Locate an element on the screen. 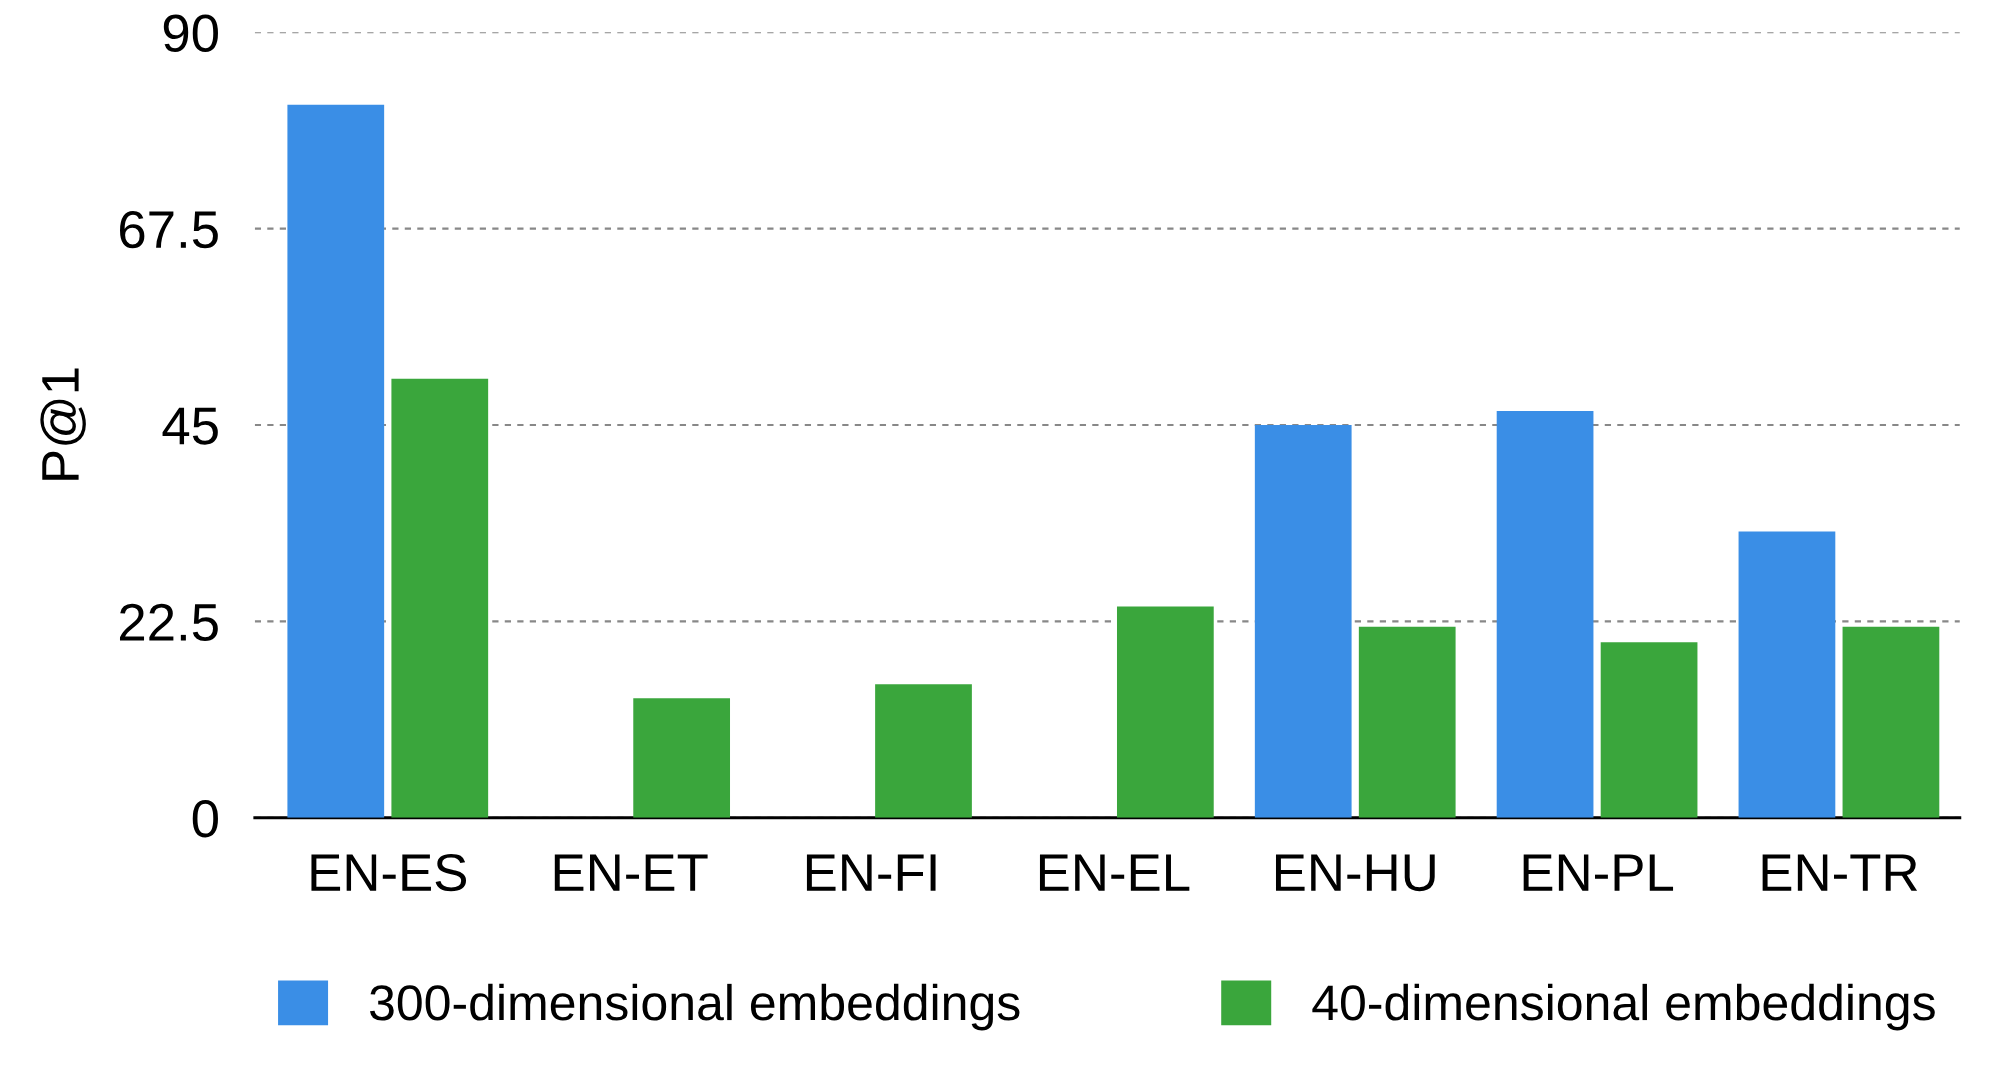 The image size is (2006, 1076). x-tick-label: EN-ET is located at coordinates (631, 872).